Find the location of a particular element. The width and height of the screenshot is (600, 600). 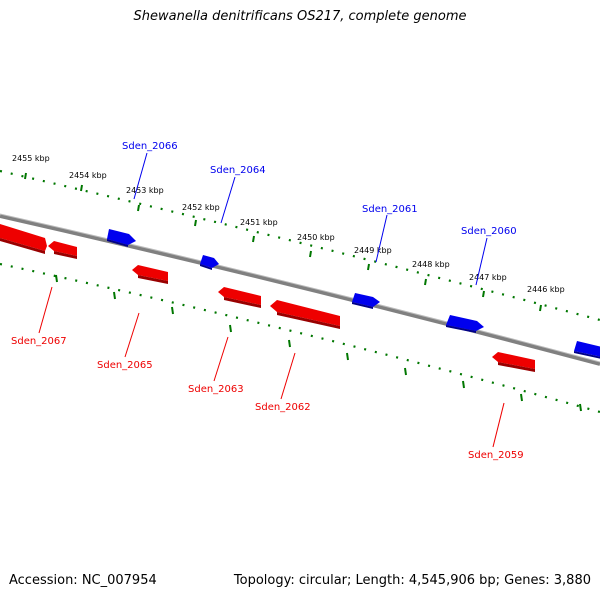

ruler-label: 2448 kbp is located at coordinates (431, 264).